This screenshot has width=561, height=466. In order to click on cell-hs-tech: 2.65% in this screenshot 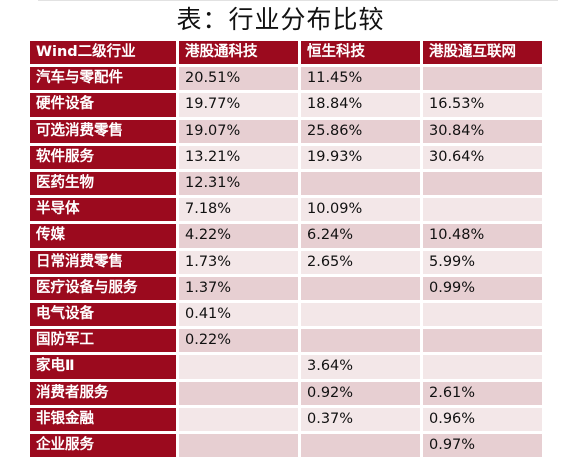, I will do `click(360, 262)`.